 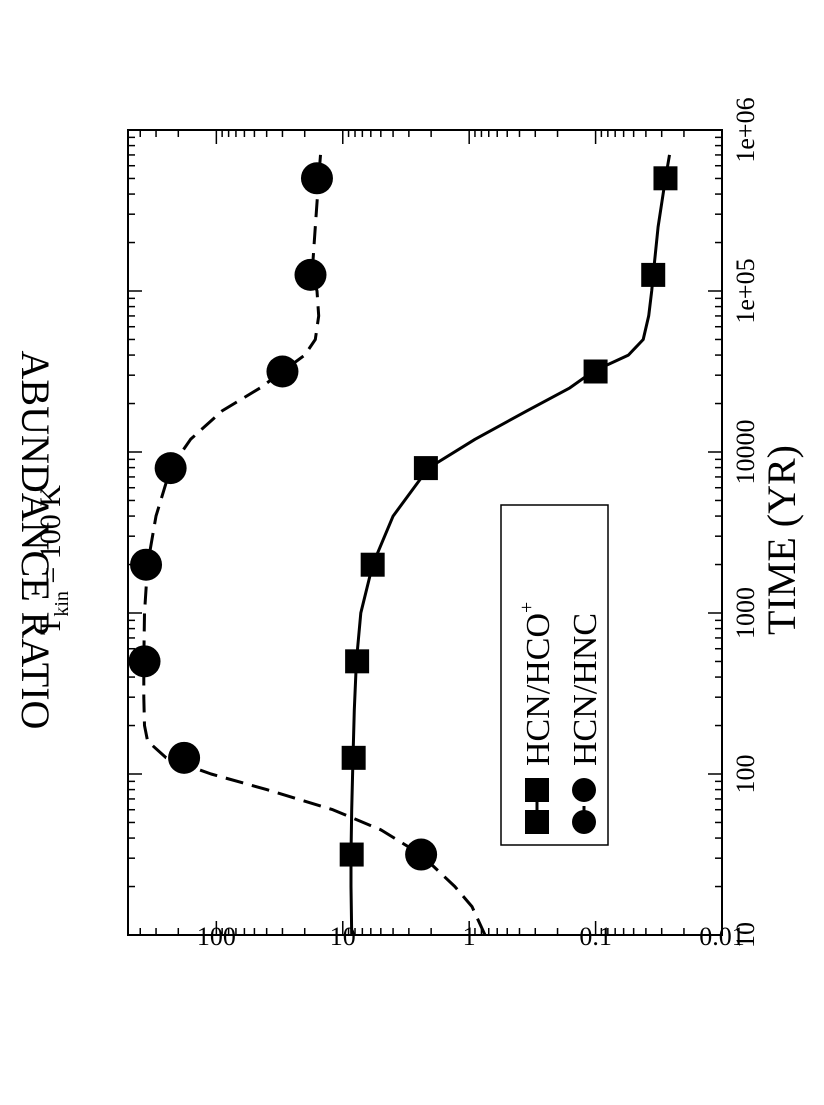 I want to click on legend-square-marker-right, so click(x=537, y=790).